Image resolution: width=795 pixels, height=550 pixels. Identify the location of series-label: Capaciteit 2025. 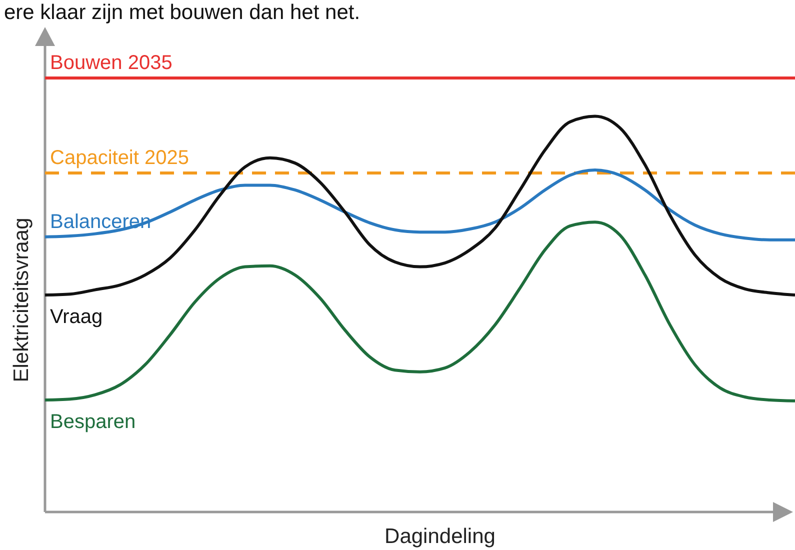
(119, 158).